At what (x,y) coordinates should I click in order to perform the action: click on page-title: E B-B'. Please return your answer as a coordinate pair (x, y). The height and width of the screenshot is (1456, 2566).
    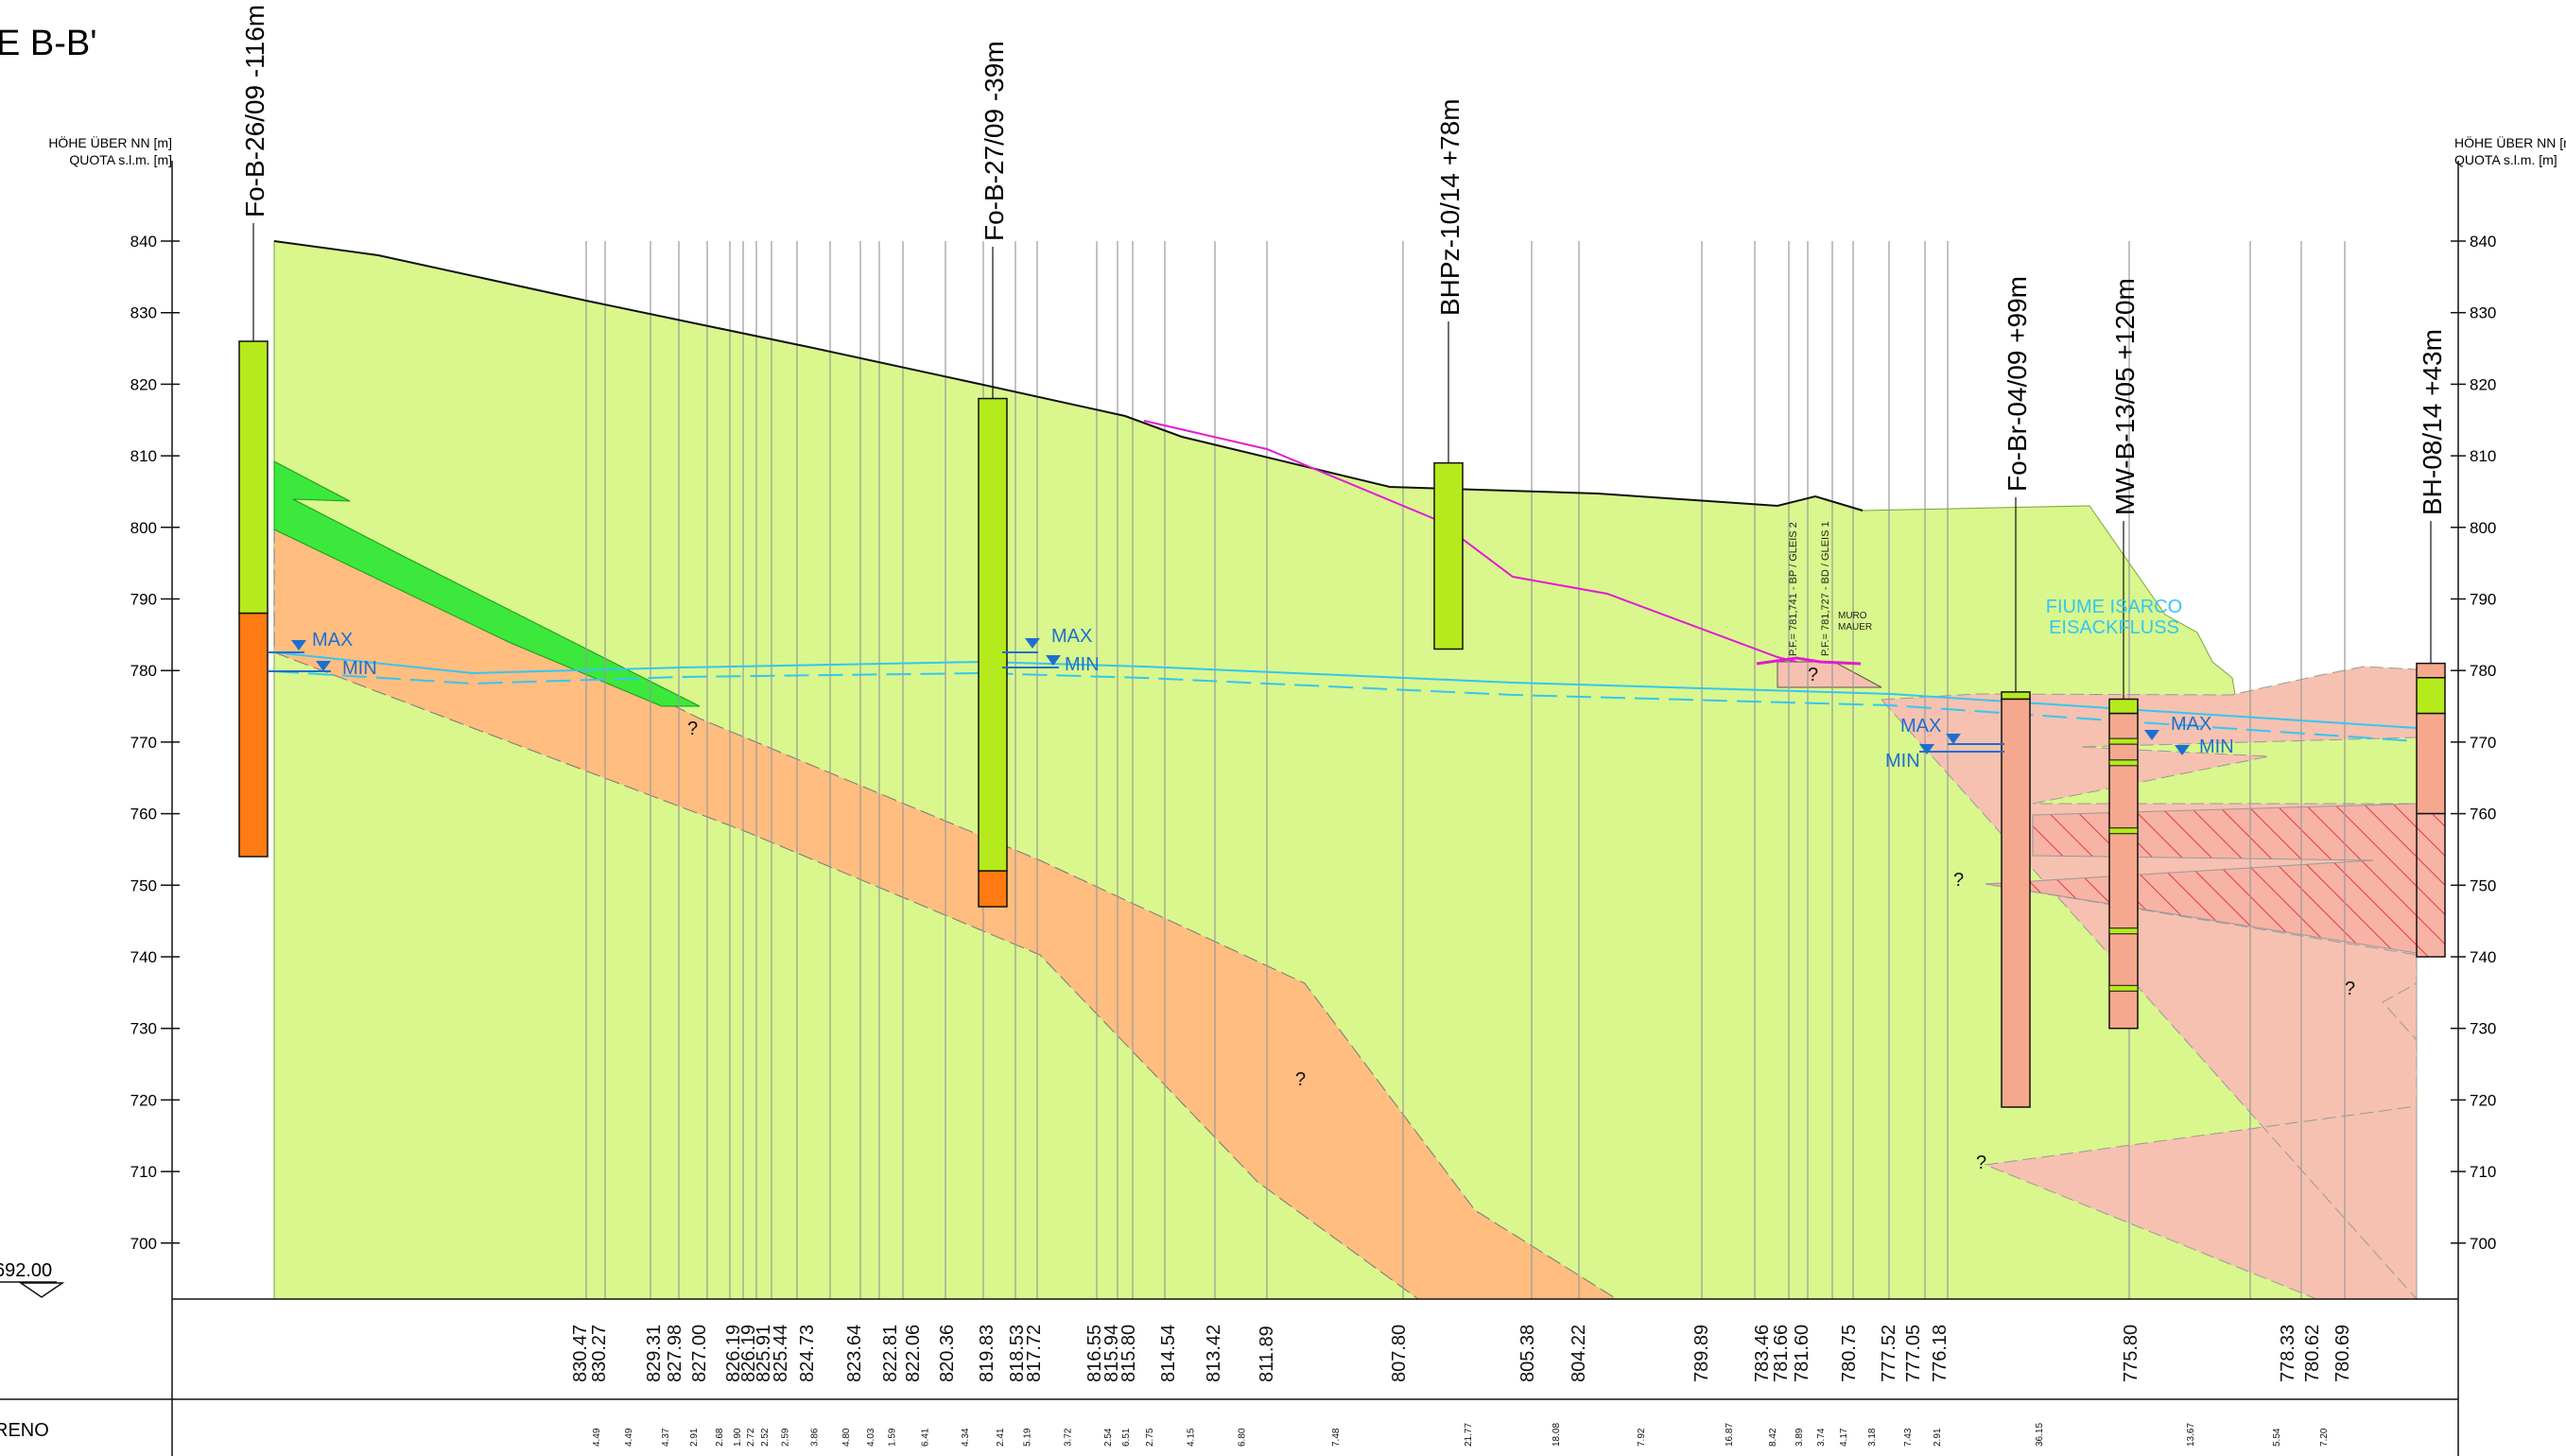
    Looking at the image, I should click on (48, 43).